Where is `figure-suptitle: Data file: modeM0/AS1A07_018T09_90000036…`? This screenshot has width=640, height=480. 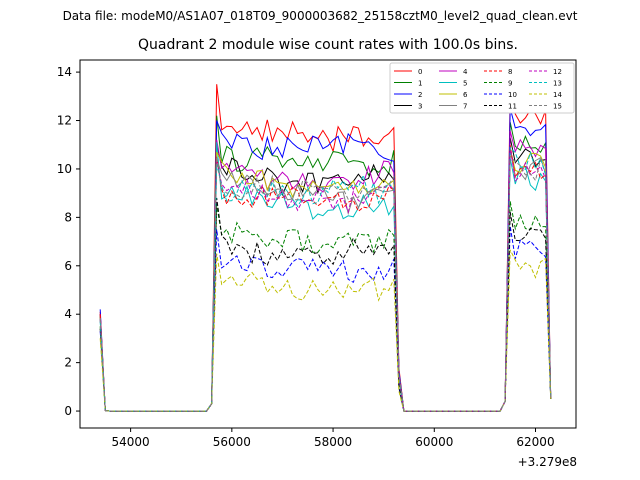 figure-suptitle: Data file: modeM0/AS1A07_018T09_90000036… is located at coordinates (320, 16).